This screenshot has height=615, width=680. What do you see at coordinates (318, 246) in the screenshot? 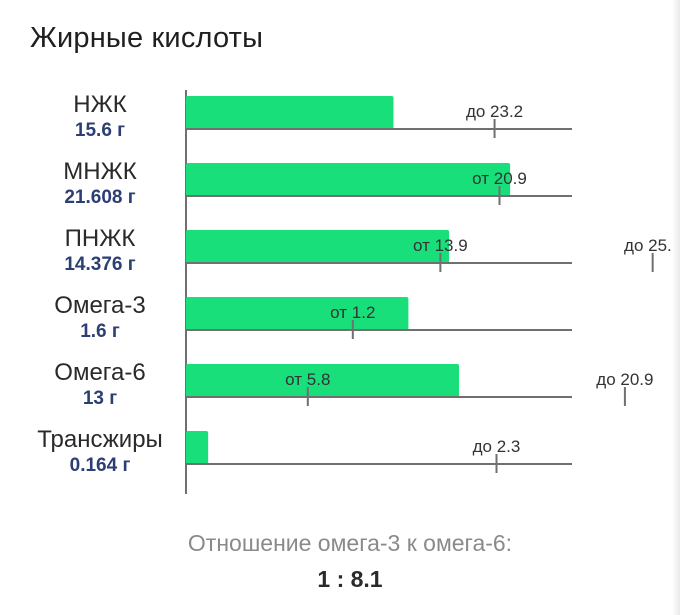
I see `row-3-bar` at bounding box center [318, 246].